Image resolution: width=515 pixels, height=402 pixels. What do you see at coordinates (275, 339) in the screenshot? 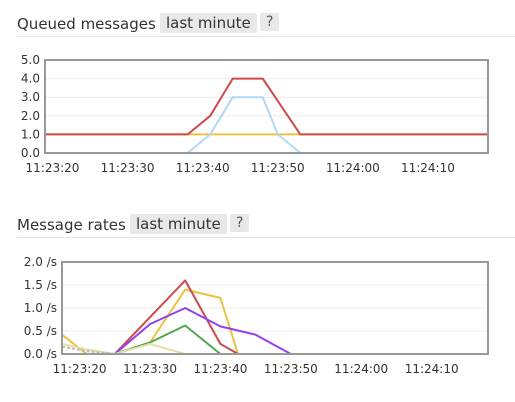
I see `series-line-confirm` at bounding box center [275, 339].